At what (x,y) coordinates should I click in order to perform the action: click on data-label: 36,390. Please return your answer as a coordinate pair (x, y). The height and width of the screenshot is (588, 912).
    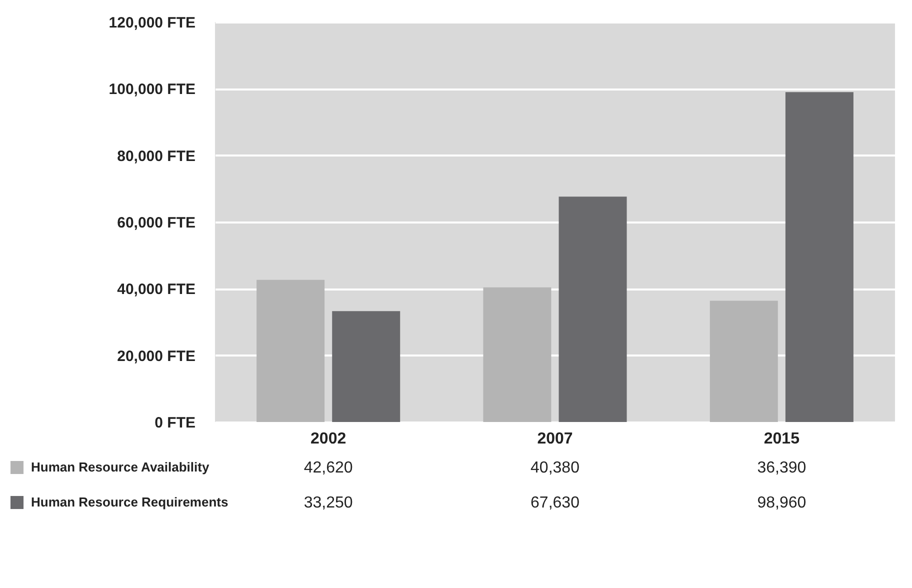
    Looking at the image, I should click on (781, 468).